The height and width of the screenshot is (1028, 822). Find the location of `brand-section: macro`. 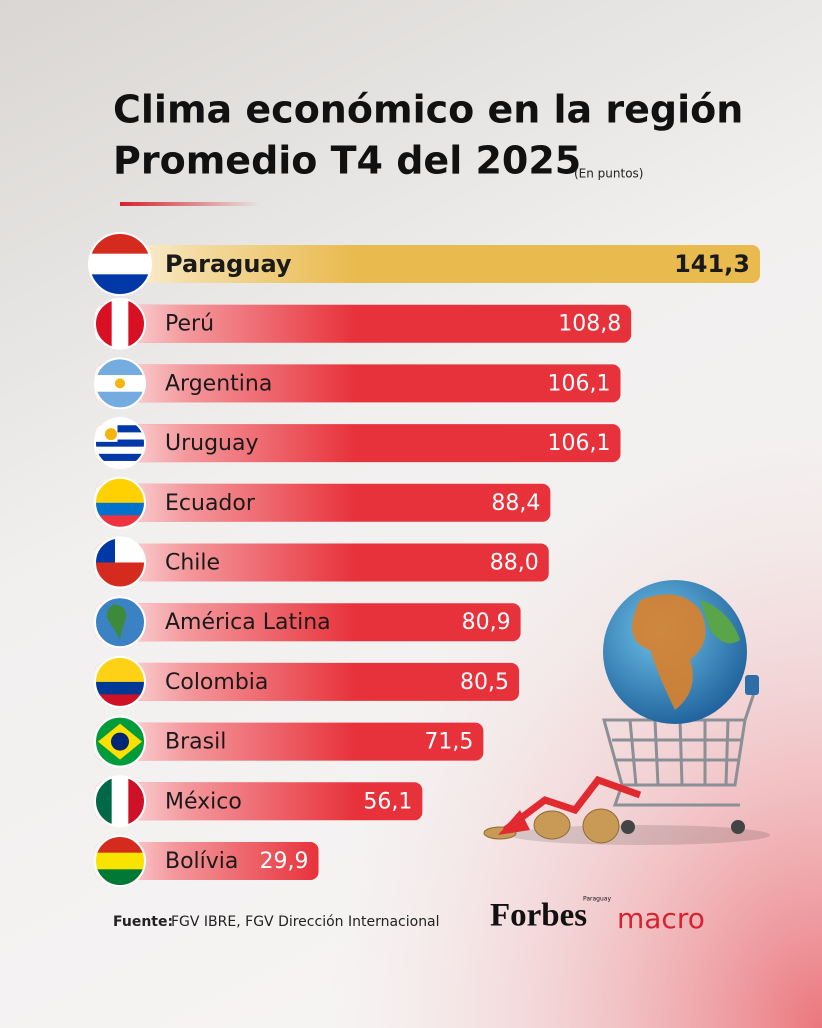

brand-section: macro is located at coordinates (661, 918).